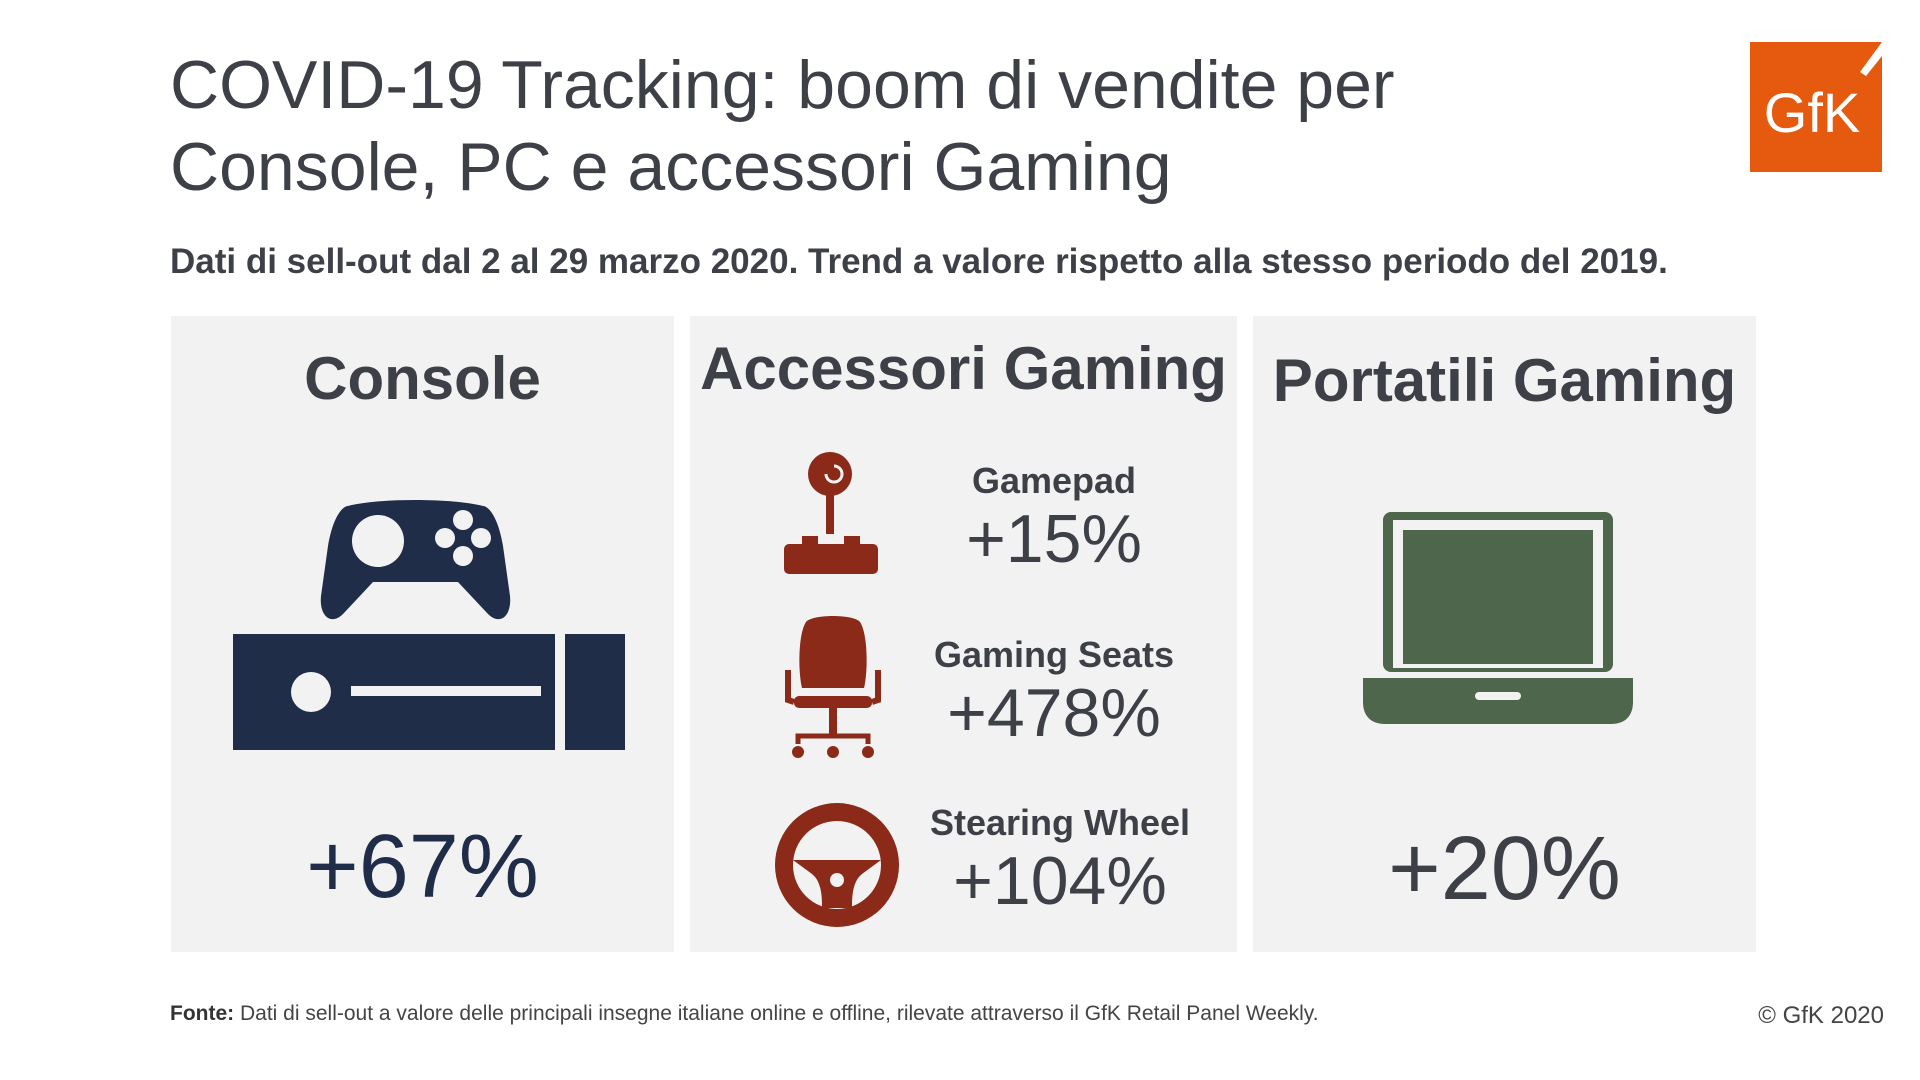 This screenshot has width=1920, height=1080. Describe the element at coordinates (430, 623) in the screenshot. I see `game-console-icon` at that location.